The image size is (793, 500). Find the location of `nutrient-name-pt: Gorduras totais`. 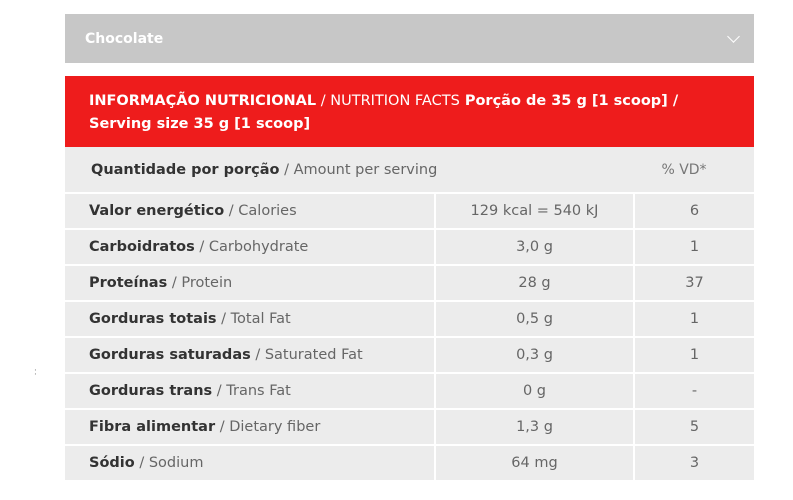

nutrient-name-pt: Gorduras totais is located at coordinates (153, 319).